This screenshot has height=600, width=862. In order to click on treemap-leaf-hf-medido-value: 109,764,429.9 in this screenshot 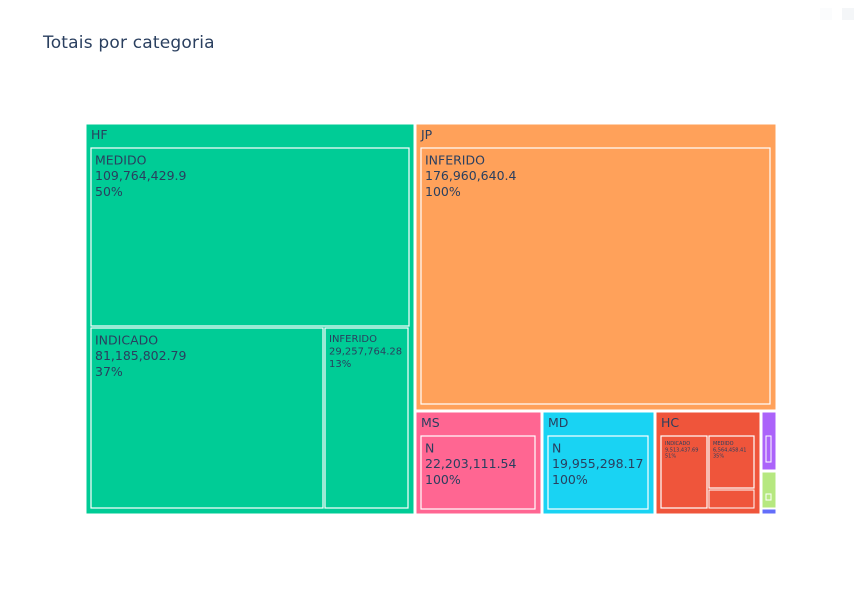, I will do `click(140, 175)`.